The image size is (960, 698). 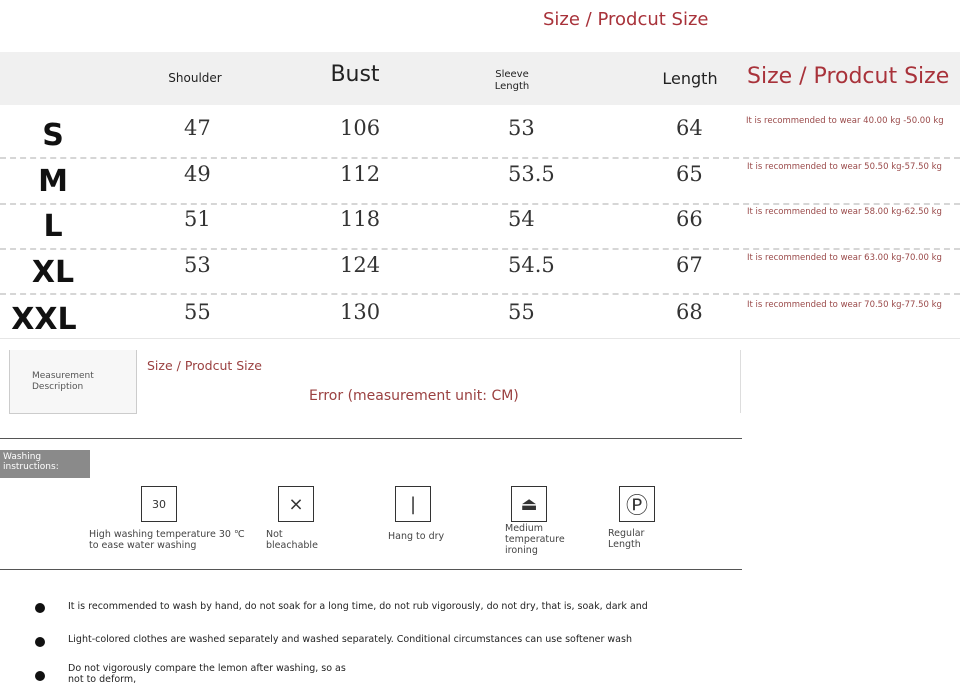 What do you see at coordinates (689, 174) in the screenshot?
I see `length-value: 65` at bounding box center [689, 174].